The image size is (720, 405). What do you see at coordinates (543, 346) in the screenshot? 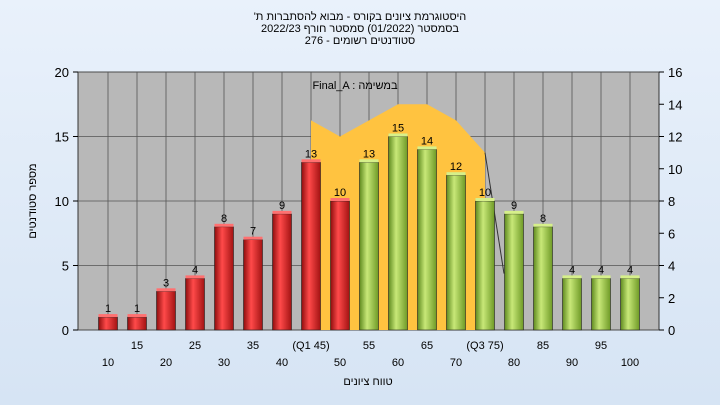
I see `x-tick-label: 85` at bounding box center [543, 346].